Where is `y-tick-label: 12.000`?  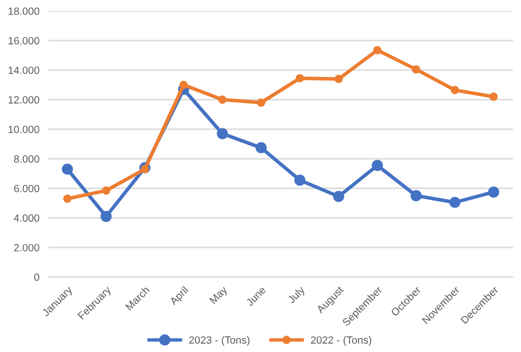 y-tick-label: 12.000 is located at coordinates (24, 100).